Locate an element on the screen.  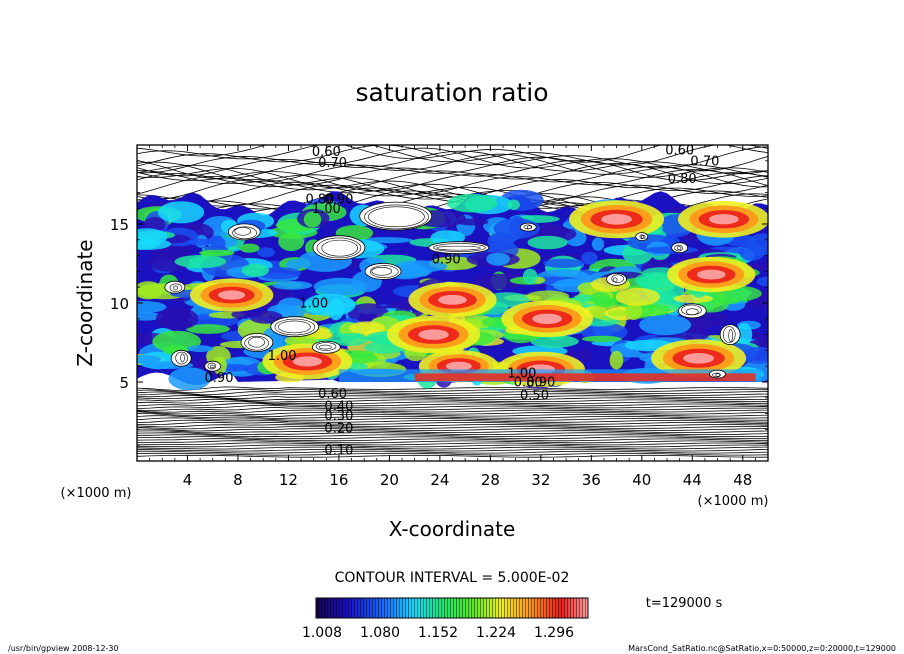
time-label: t=129000 s is located at coordinates (684, 603).